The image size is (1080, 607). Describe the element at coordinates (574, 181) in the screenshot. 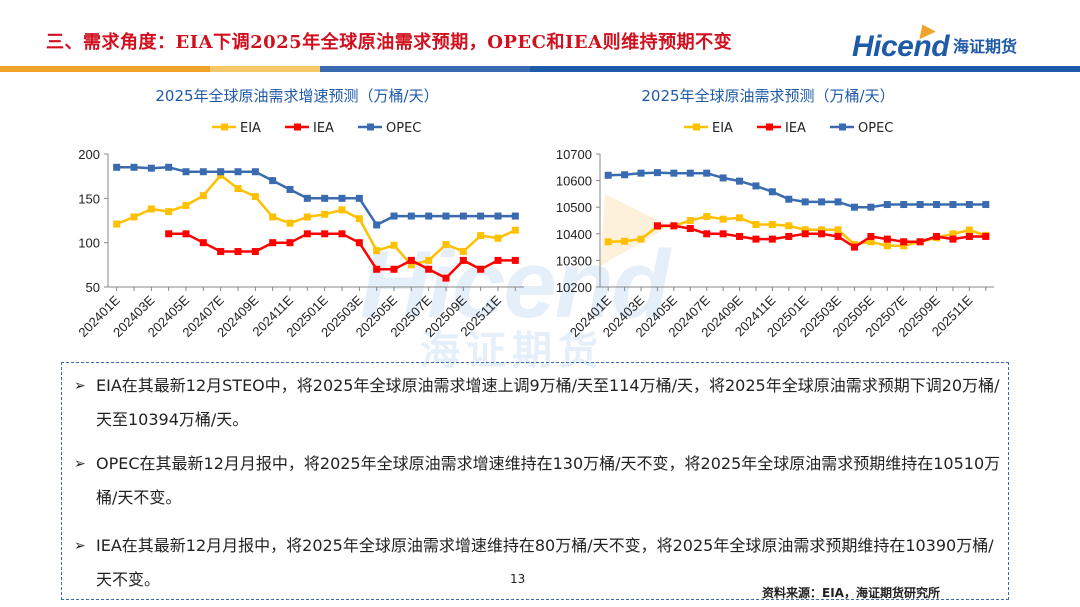

I see `y-tick-label: 10600` at that location.